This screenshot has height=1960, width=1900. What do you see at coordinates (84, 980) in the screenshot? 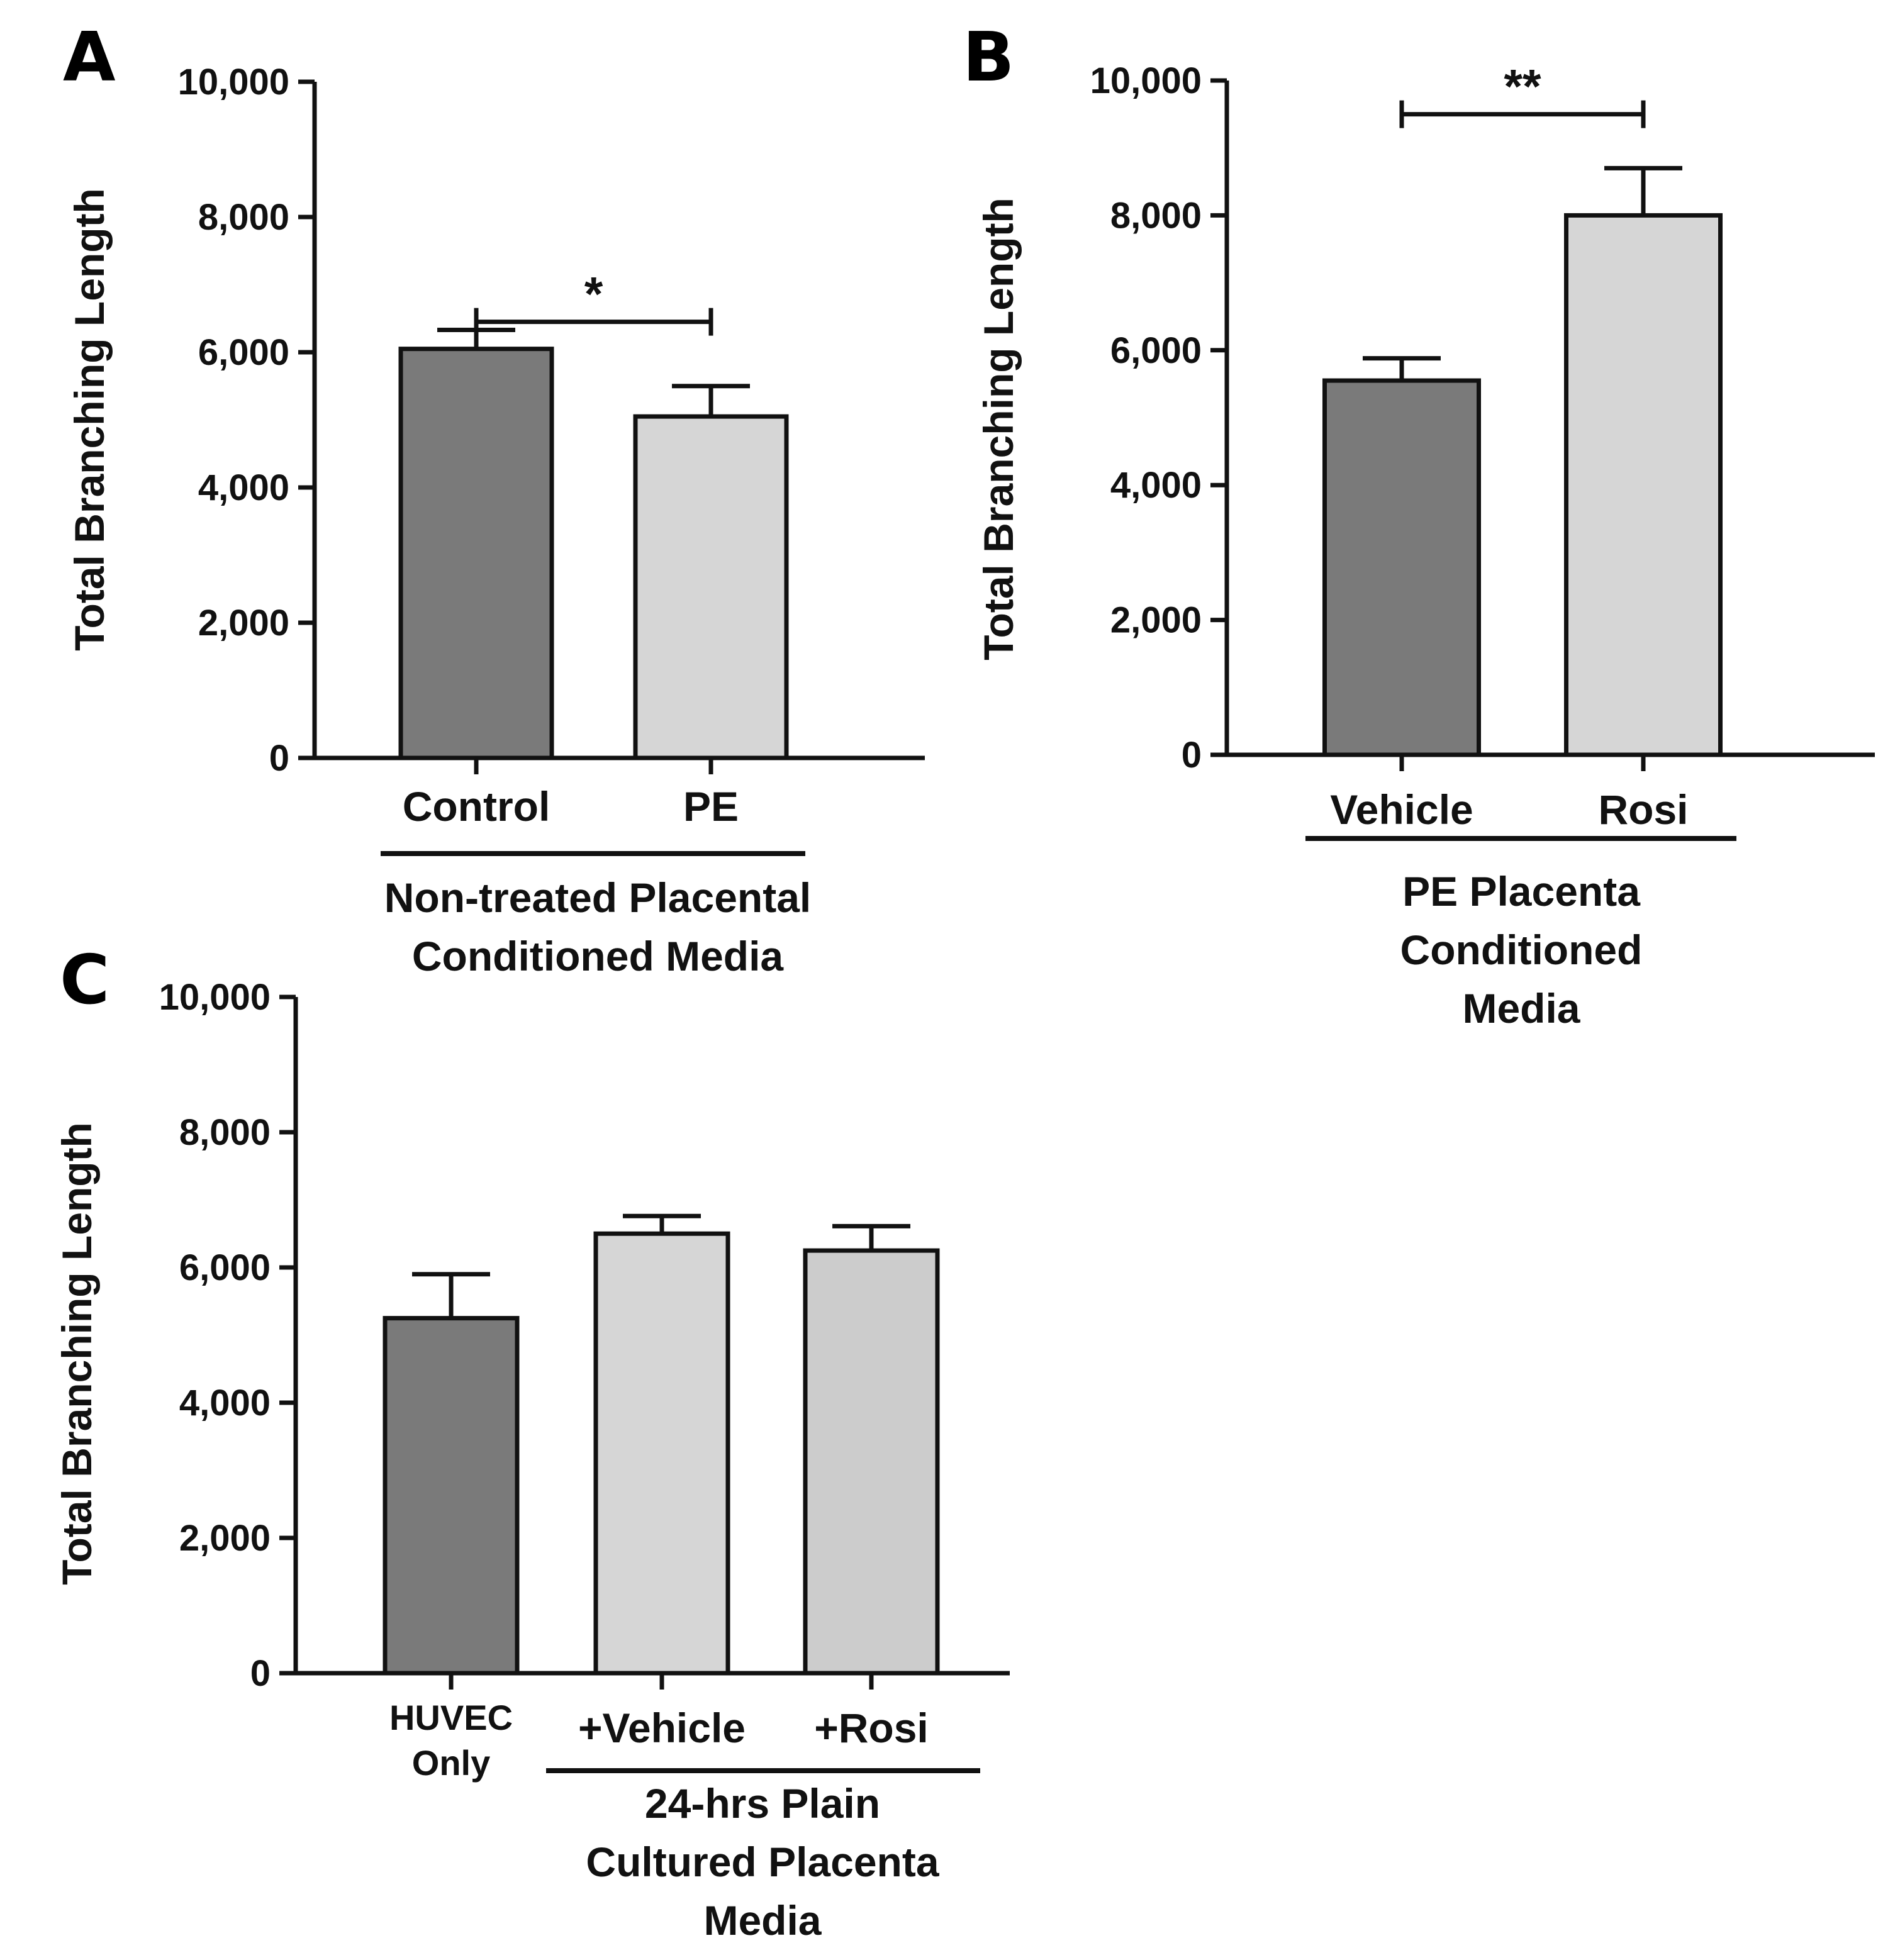
I see `panel-letter-c: C` at bounding box center [84, 980].